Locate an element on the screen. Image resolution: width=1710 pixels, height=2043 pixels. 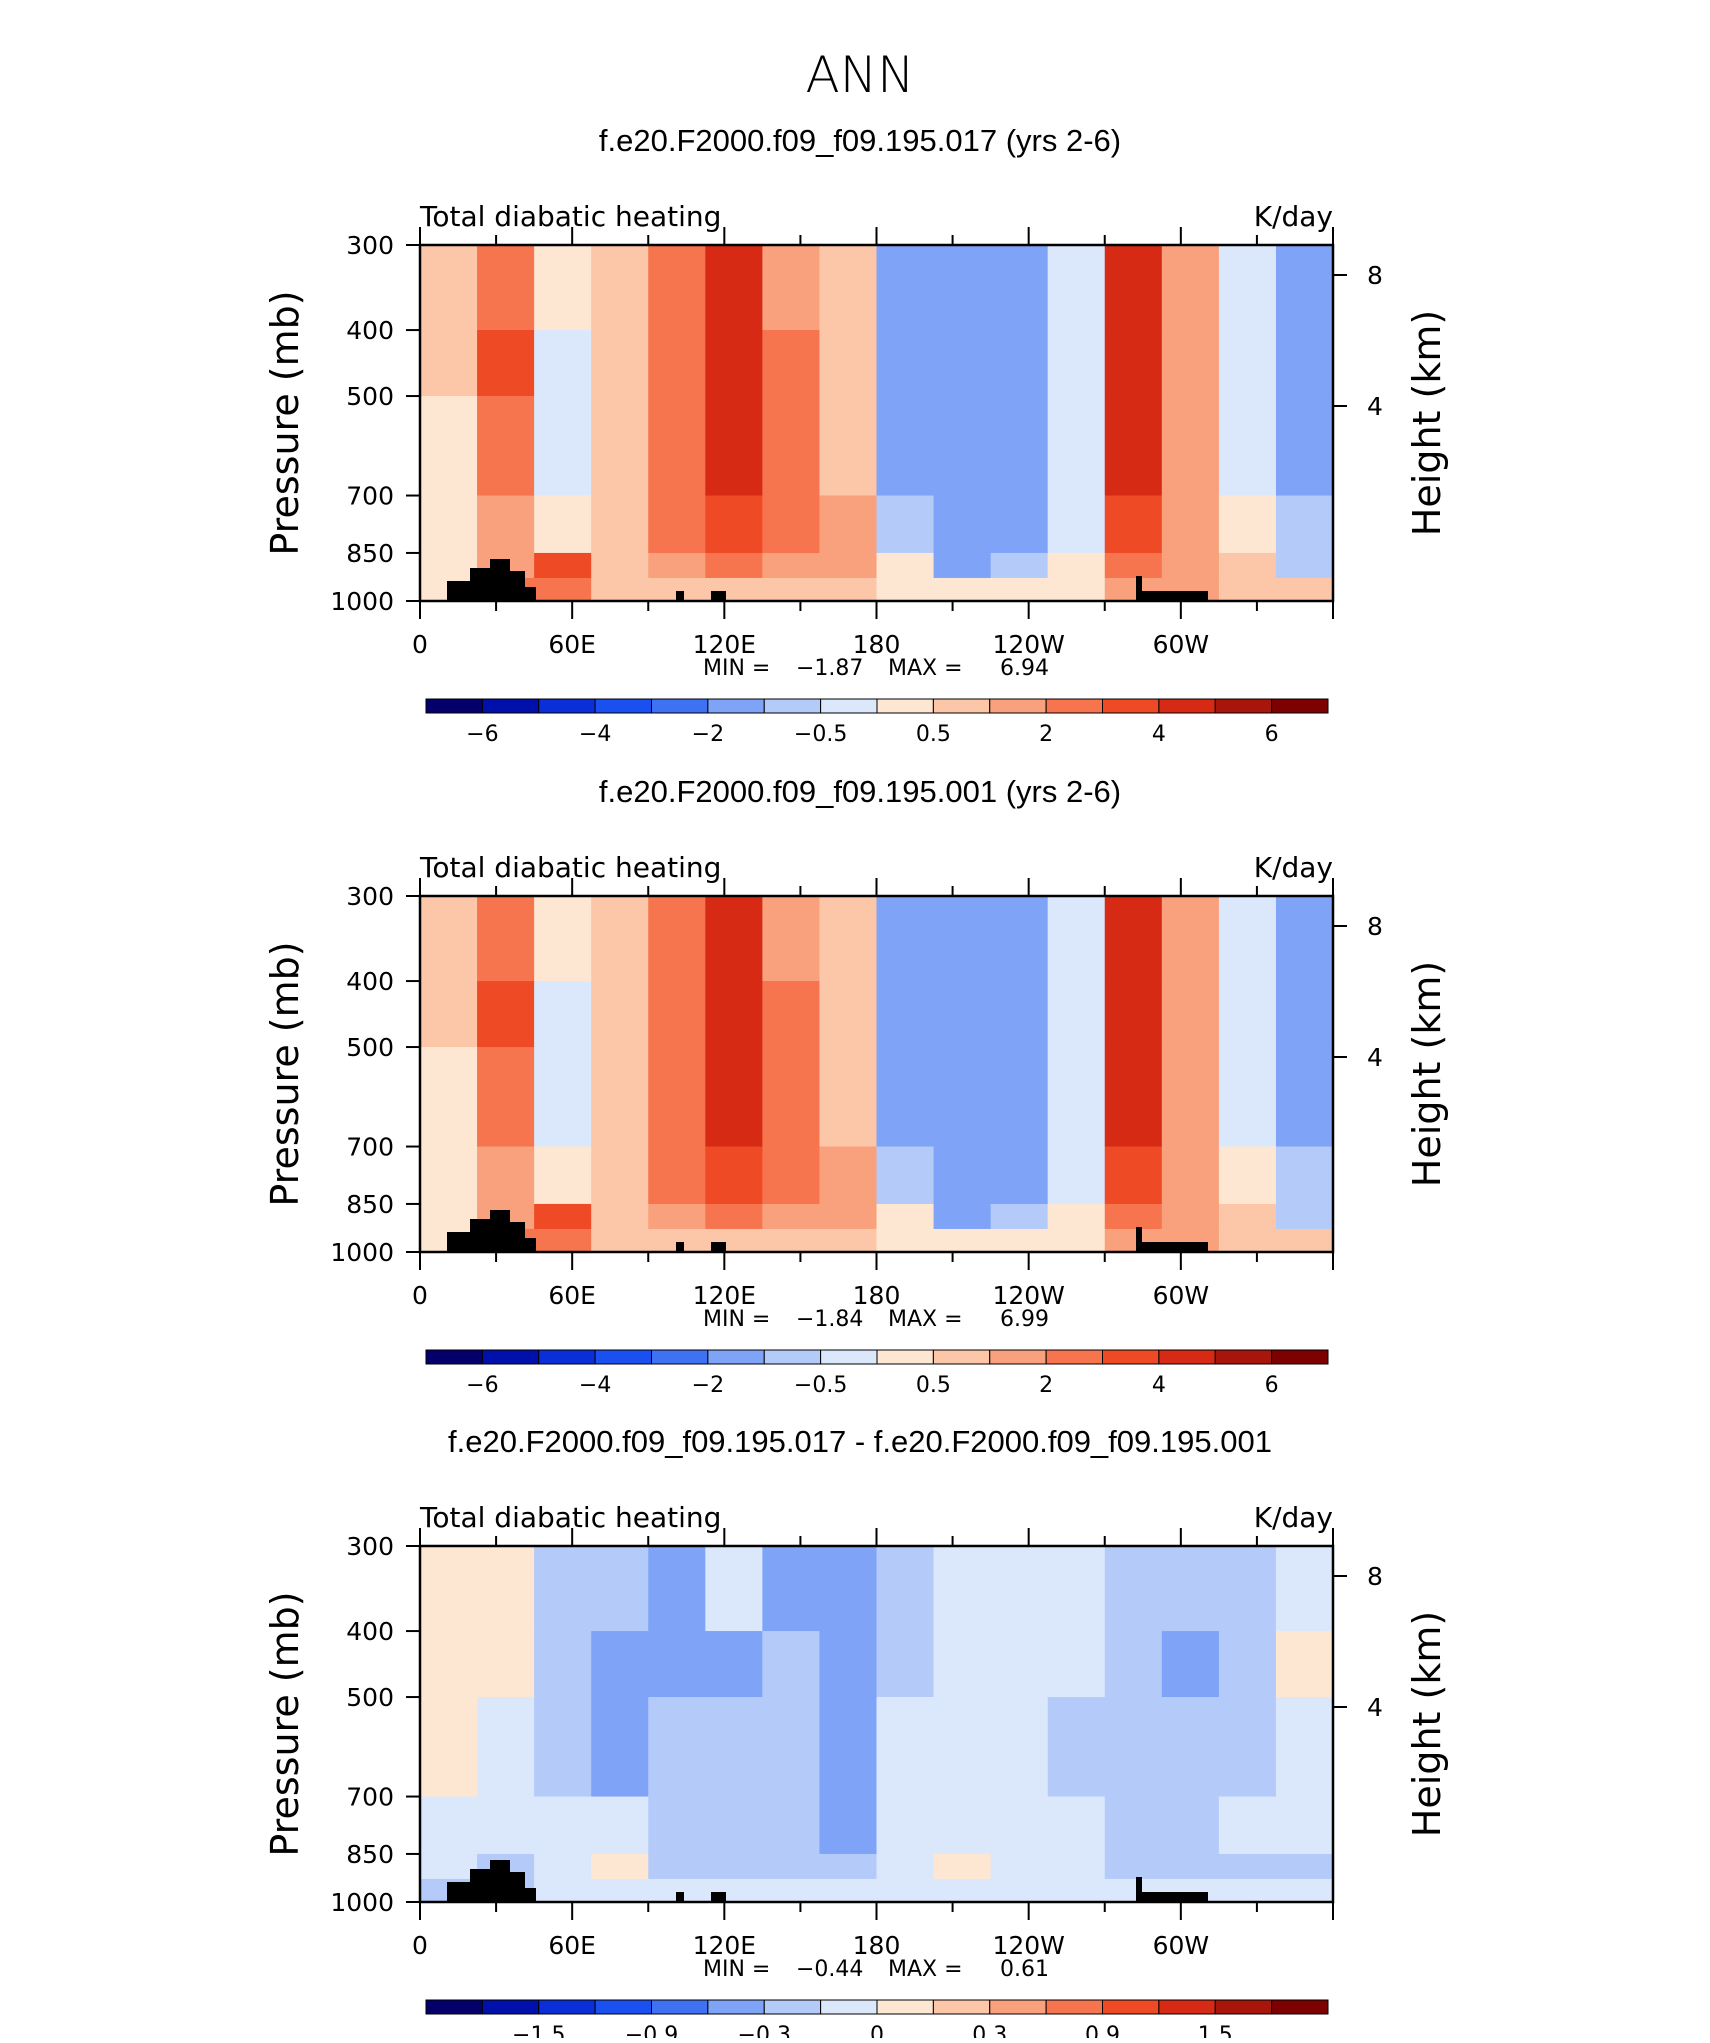
x-tick-label: 120E is located at coordinates (725, 644).